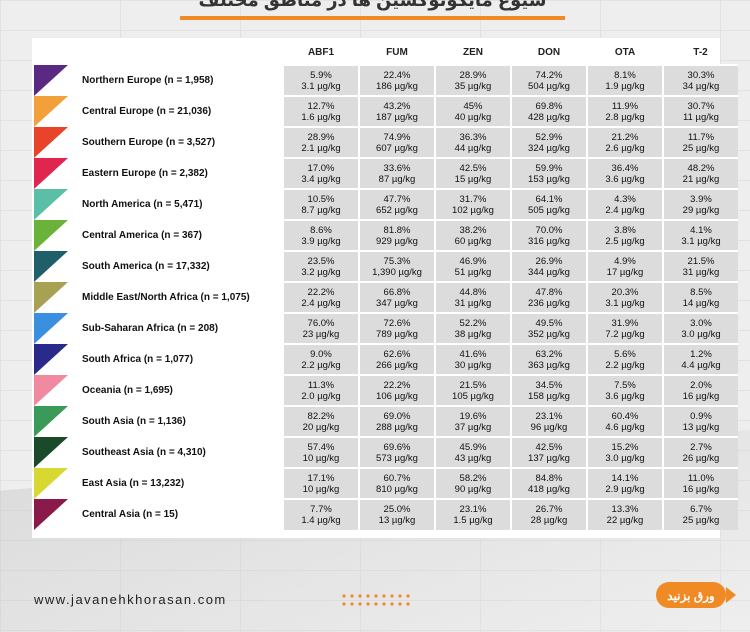  I want to click on region-label: Central America (n = 367), so click(142, 235).